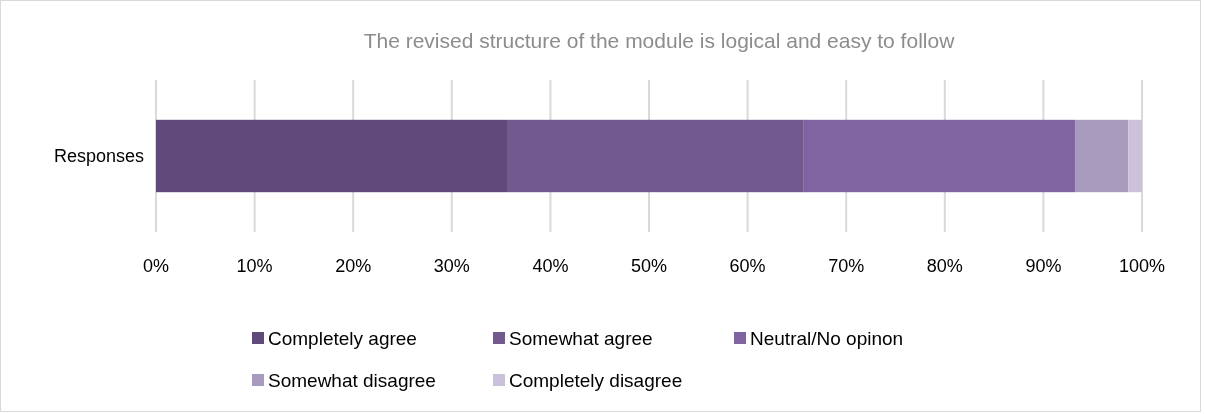 Image resolution: width=1205 pixels, height=414 pixels. What do you see at coordinates (1142, 266) in the screenshot?
I see `x-tick-label: 100%` at bounding box center [1142, 266].